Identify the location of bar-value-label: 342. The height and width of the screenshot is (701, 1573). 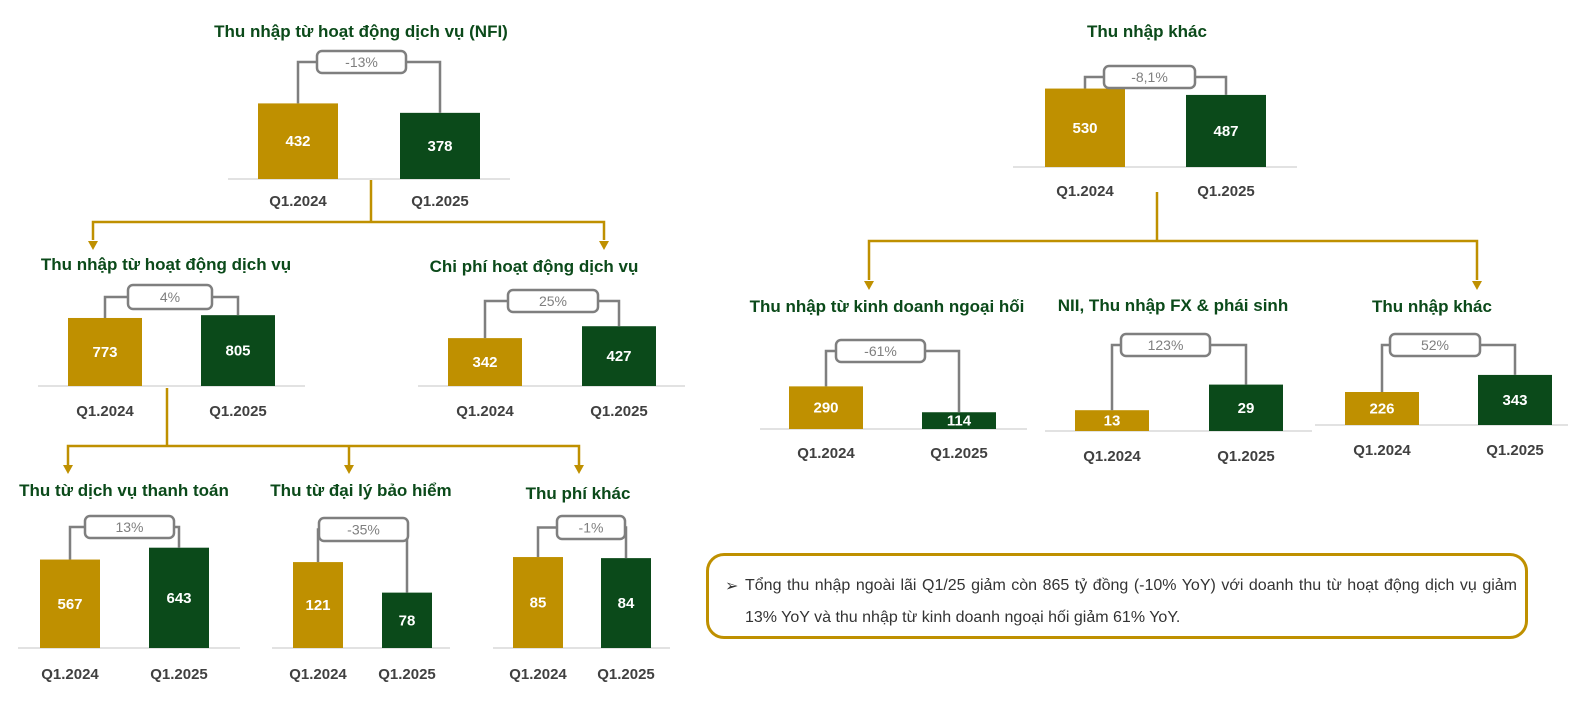
(484, 362).